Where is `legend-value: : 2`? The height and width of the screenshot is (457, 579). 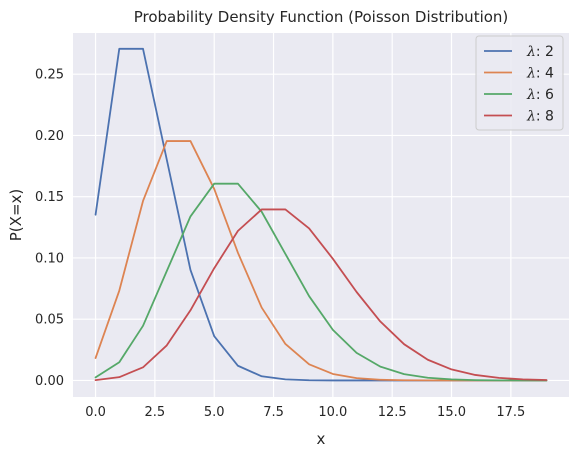
legend-value: : 2 is located at coordinates (545, 52).